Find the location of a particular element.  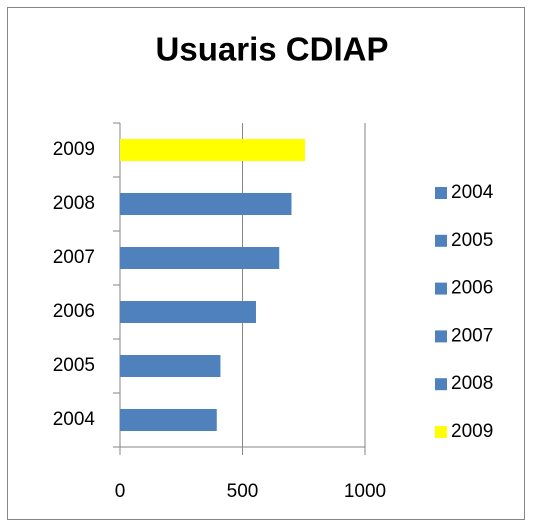

legend-label: 2005 is located at coordinates (472, 240).